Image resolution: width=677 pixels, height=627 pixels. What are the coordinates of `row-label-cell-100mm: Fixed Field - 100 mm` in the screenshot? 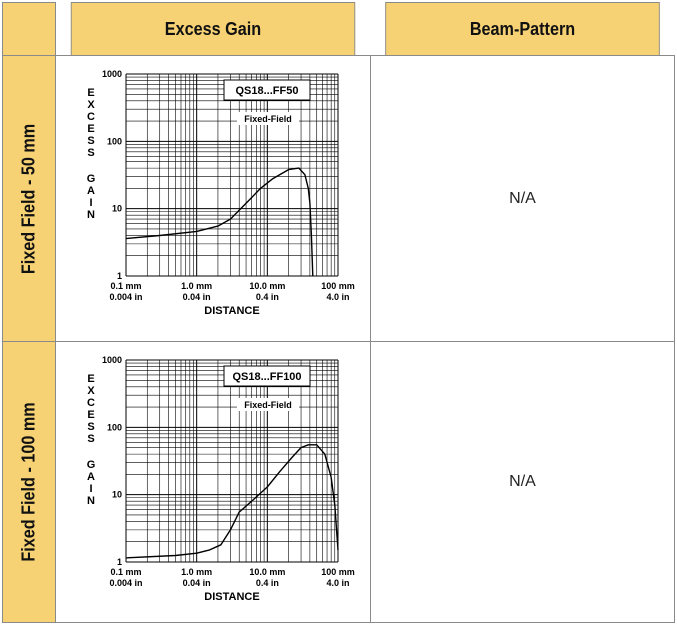 It's located at (29, 482).